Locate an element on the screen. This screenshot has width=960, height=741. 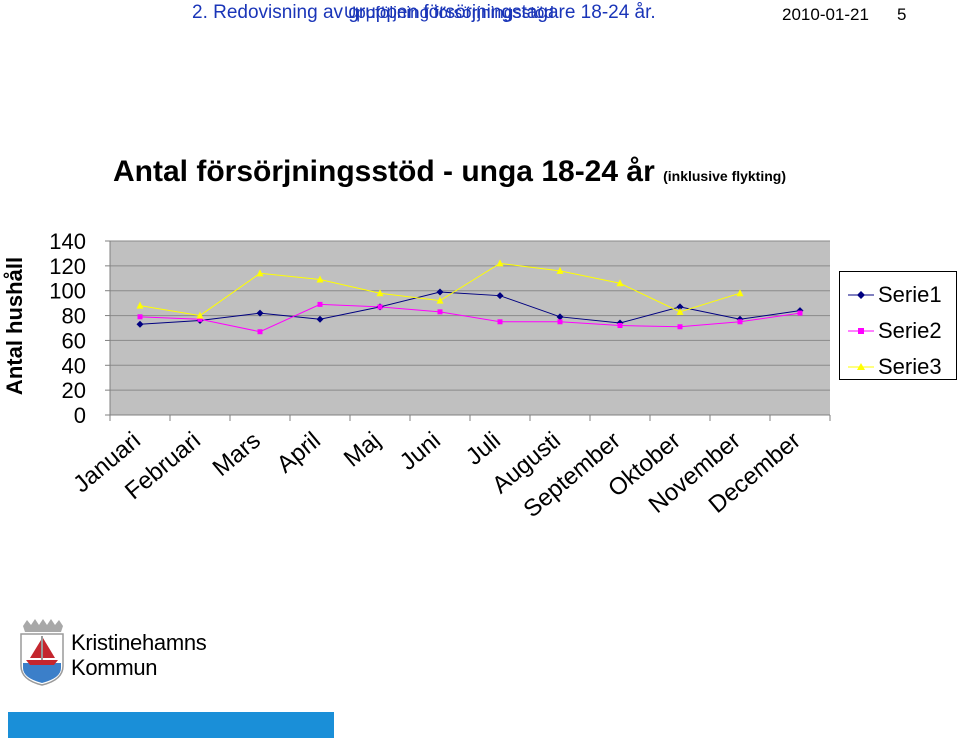
y-tick-label: 40 is located at coordinates (74, 365).